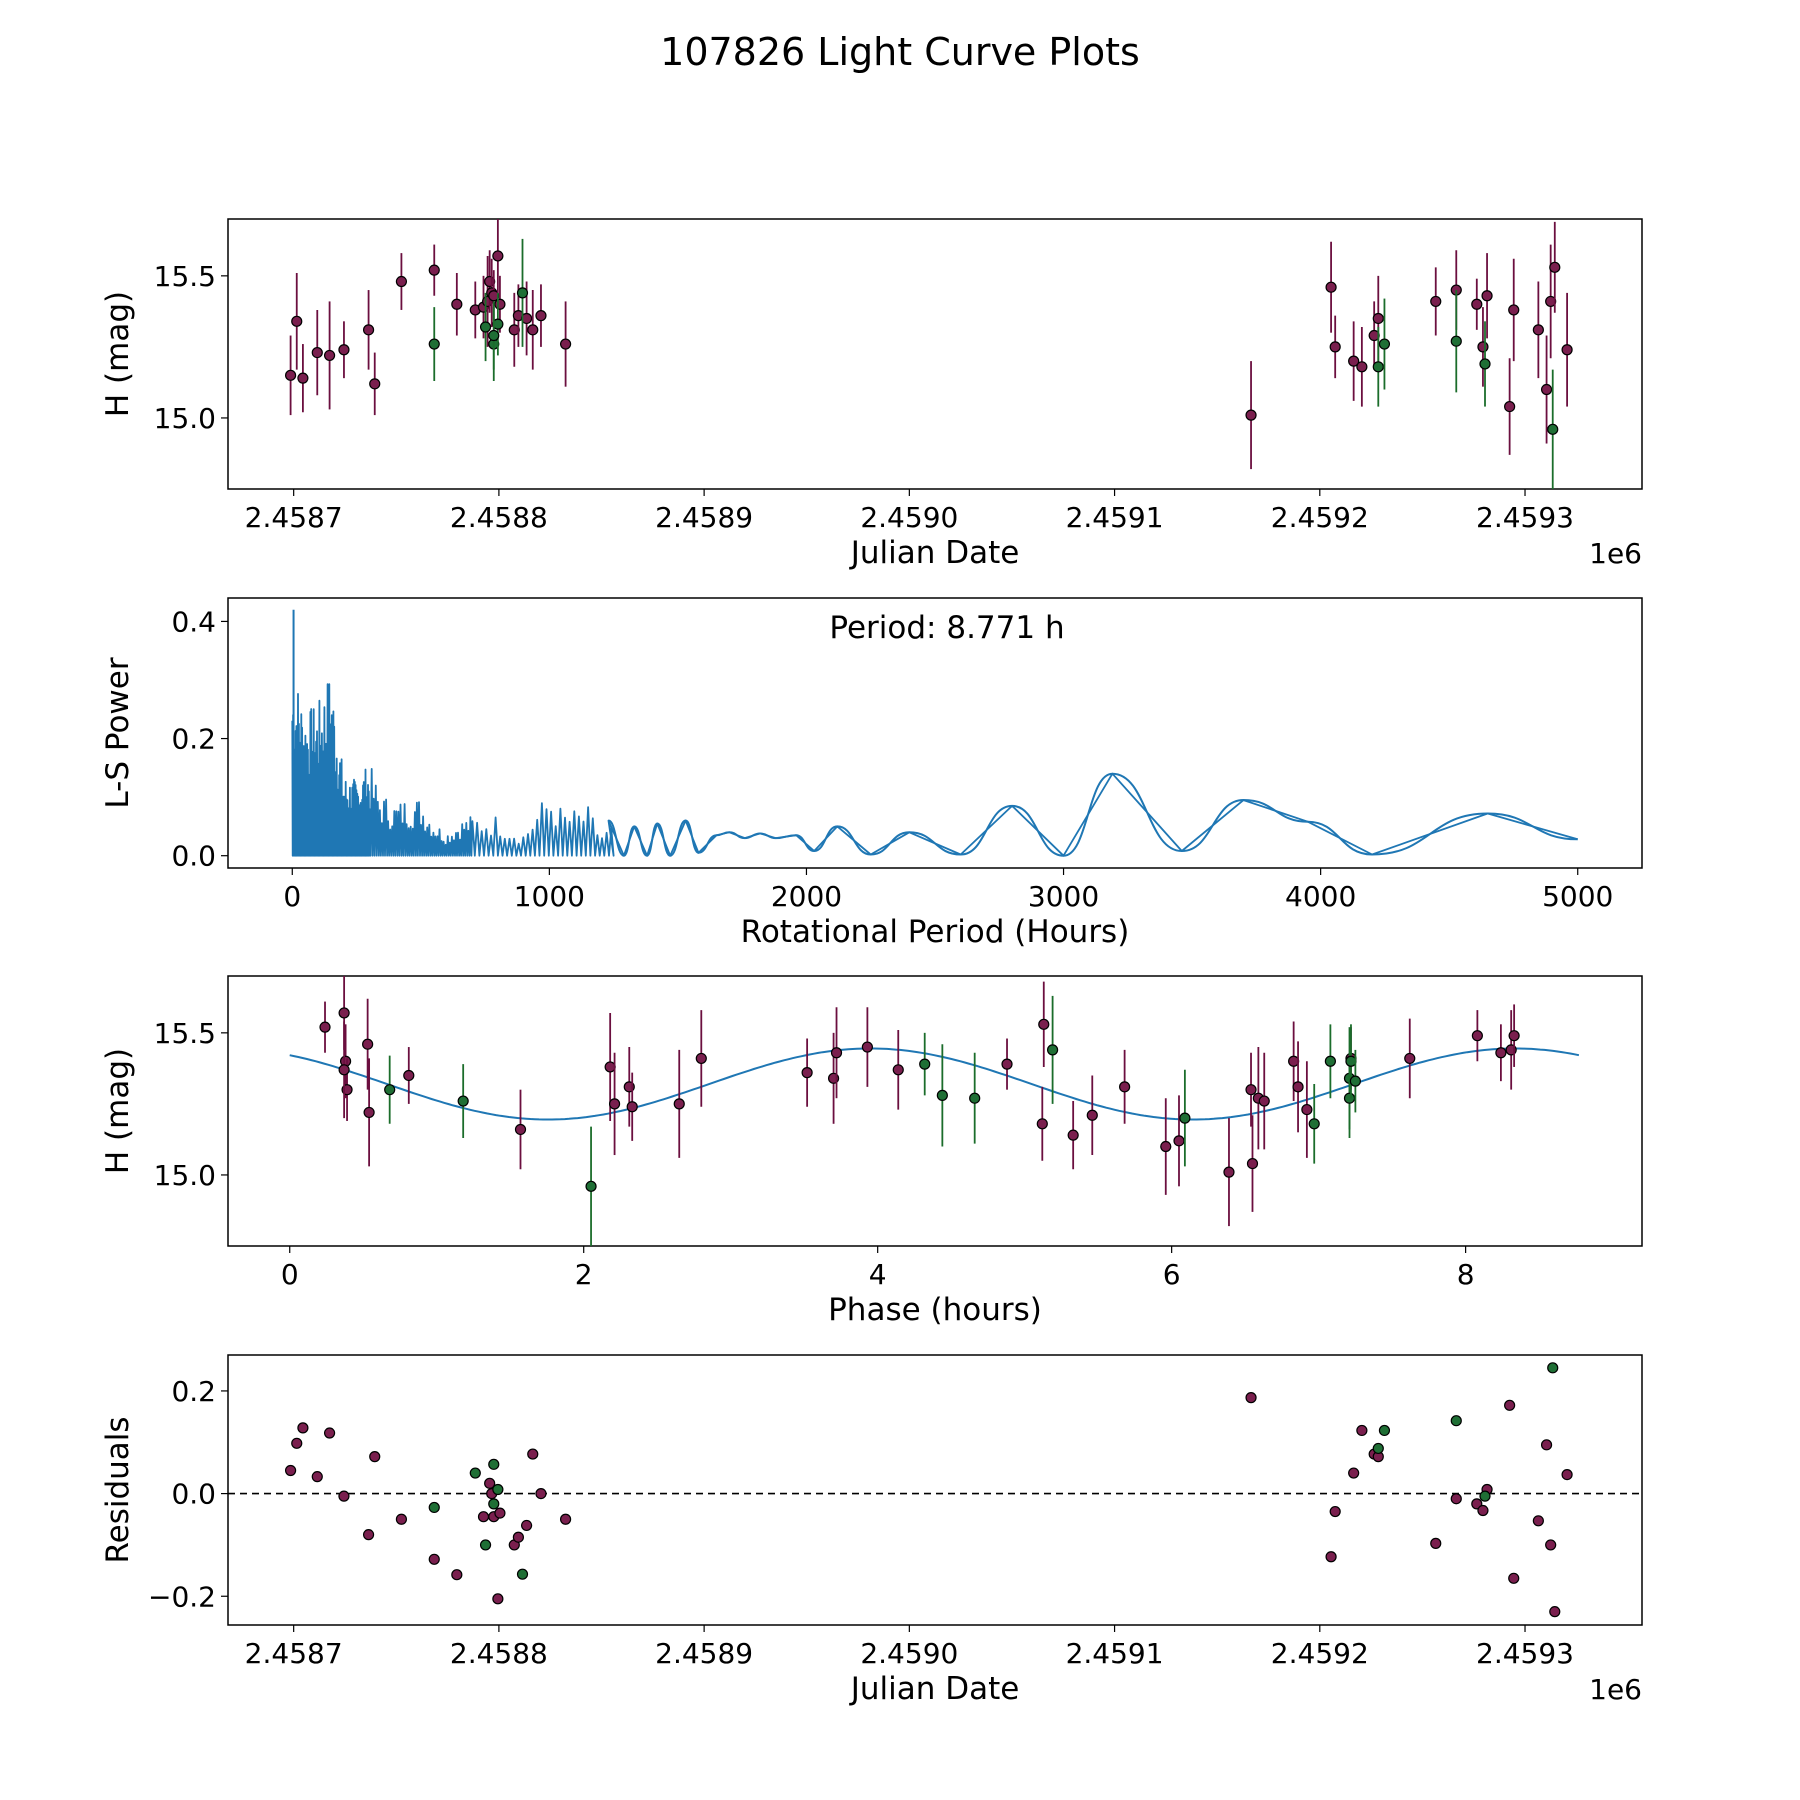 The width and height of the screenshot is (1800, 1800). Describe the element at coordinates (1525, 517) in the screenshot. I see `lightcurve-xtick-label: 2.4593` at that location.